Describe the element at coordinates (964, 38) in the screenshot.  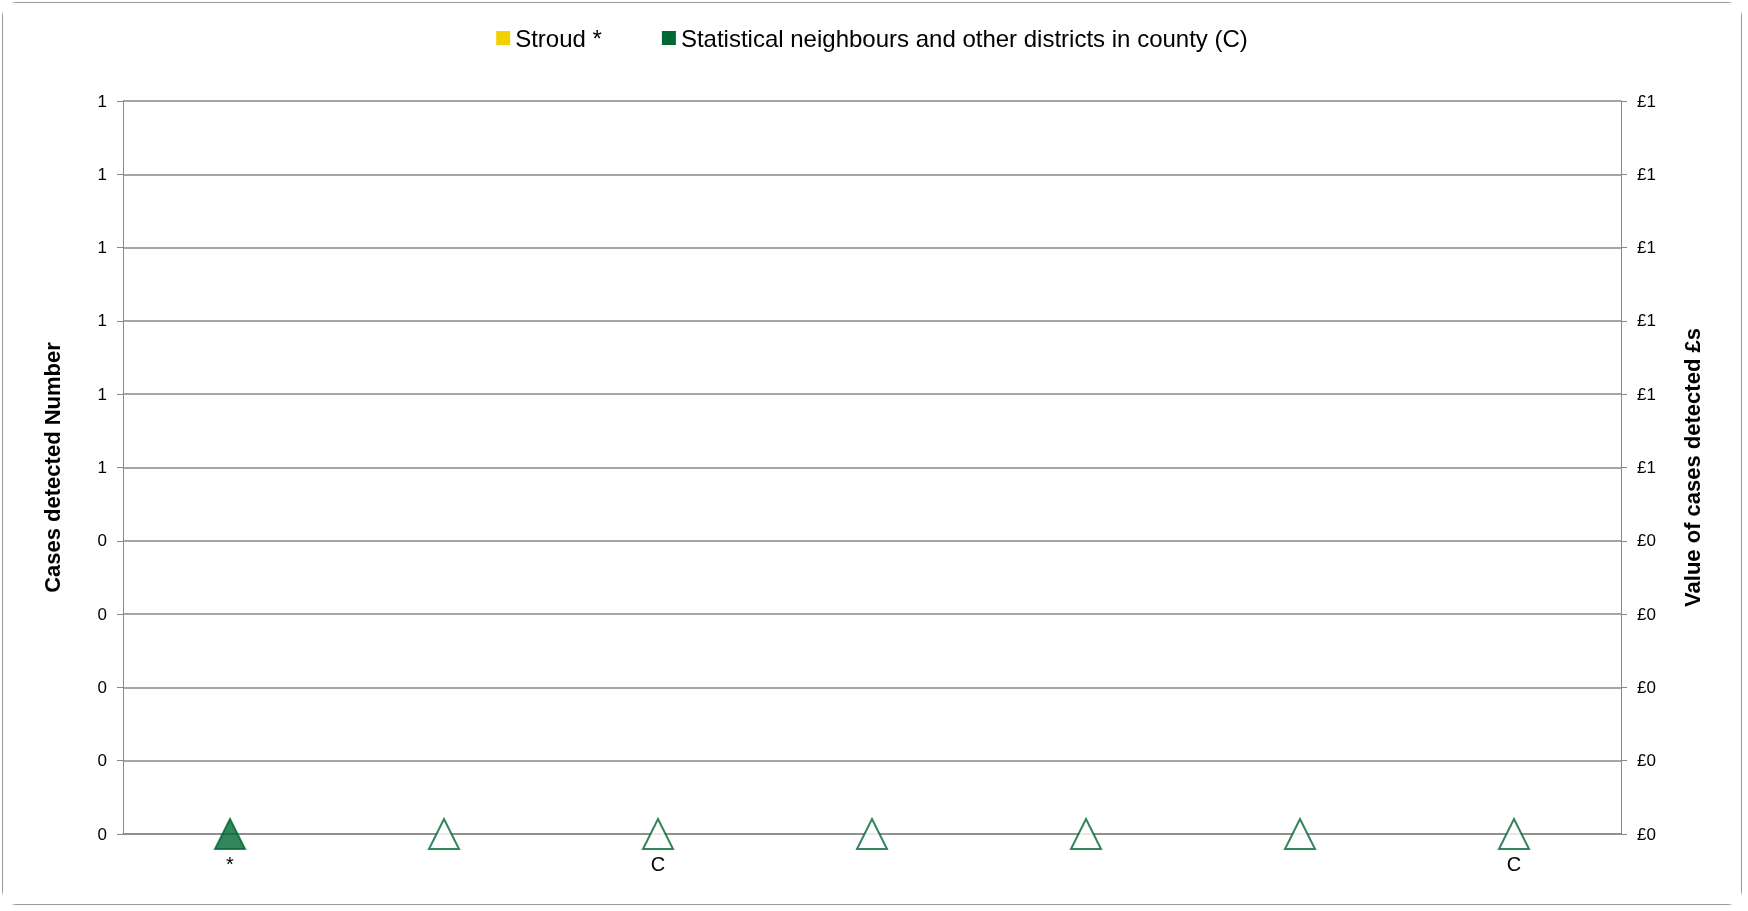
I see `legend-label: Statistical neighbours and other districts in county (C)` at that location.